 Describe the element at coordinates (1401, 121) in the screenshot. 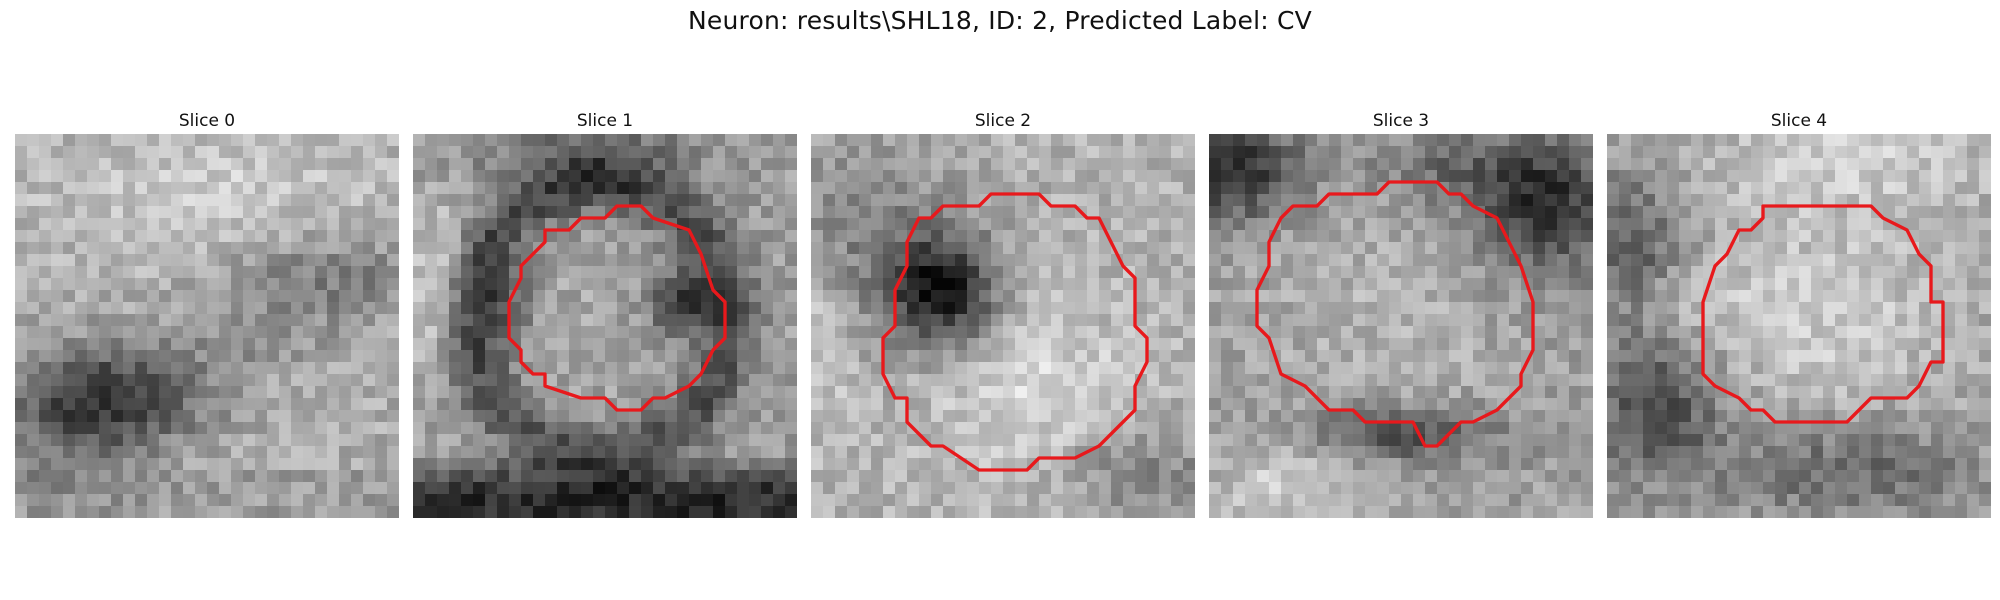

I see `slice-title: Slice 3` at that location.